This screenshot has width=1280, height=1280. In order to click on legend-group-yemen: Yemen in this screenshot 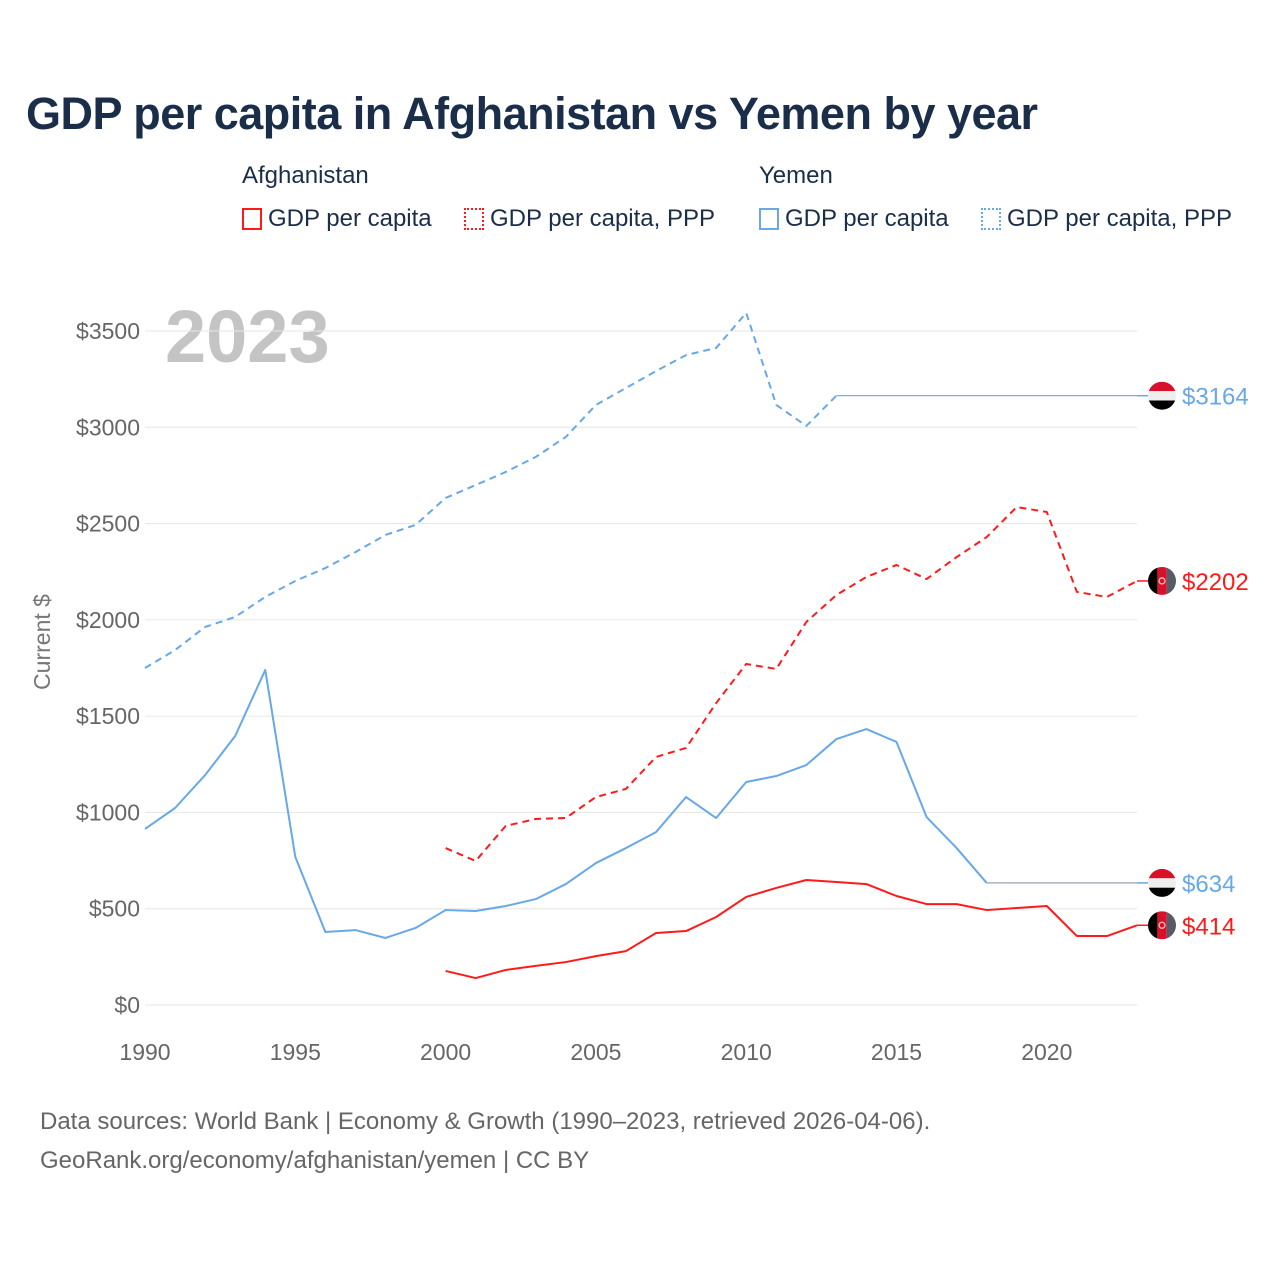, I will do `click(796, 175)`.